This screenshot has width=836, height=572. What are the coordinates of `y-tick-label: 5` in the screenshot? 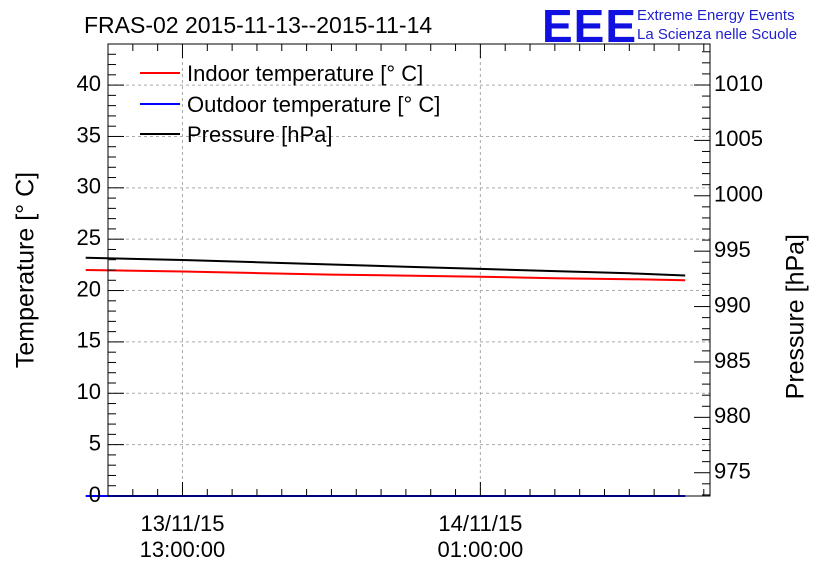 It's located at (95, 442).